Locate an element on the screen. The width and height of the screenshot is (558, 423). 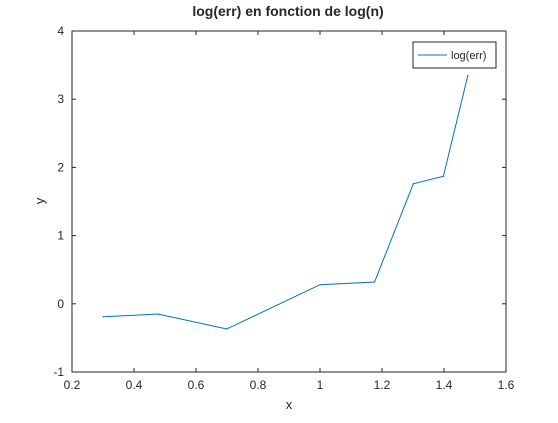
legend: log(err) is located at coordinates (454, 55).